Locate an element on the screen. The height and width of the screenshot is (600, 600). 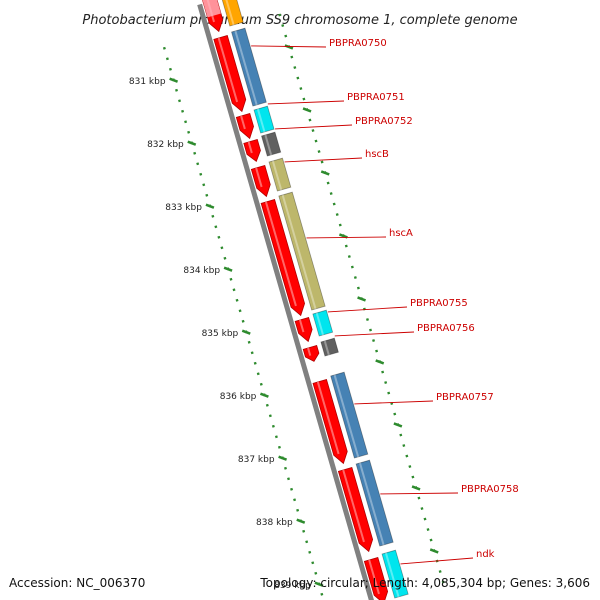
gene-feature-2-highlight is located at coordinates (261, 120).